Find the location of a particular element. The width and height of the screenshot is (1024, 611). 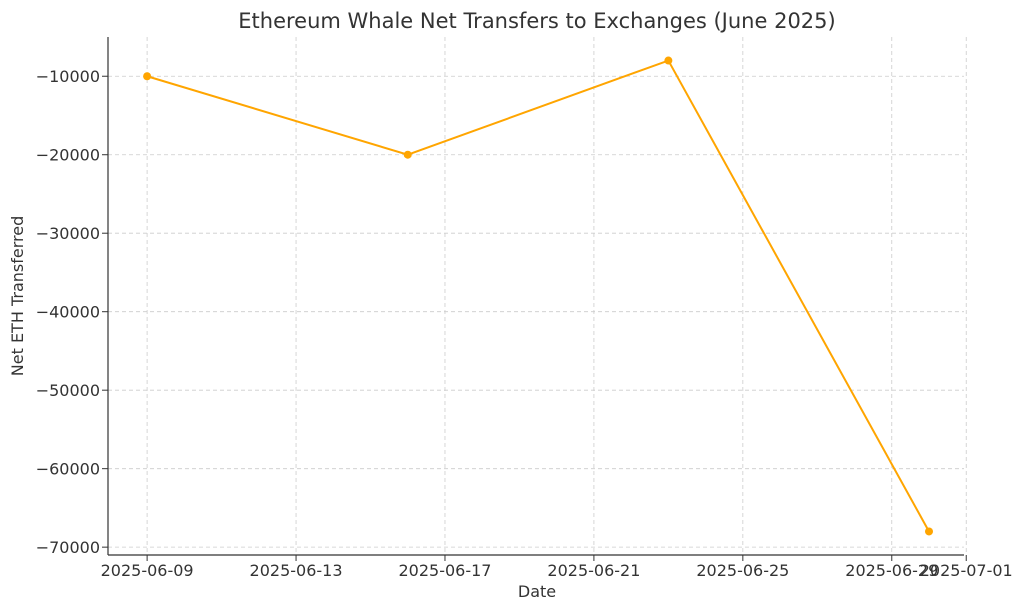

y-tick-label: −50000 is located at coordinates (68, 390).